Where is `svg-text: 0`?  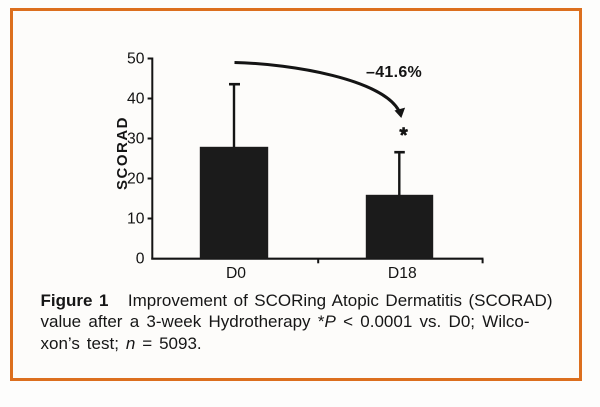
svg-text: 0 is located at coordinates (140, 259).